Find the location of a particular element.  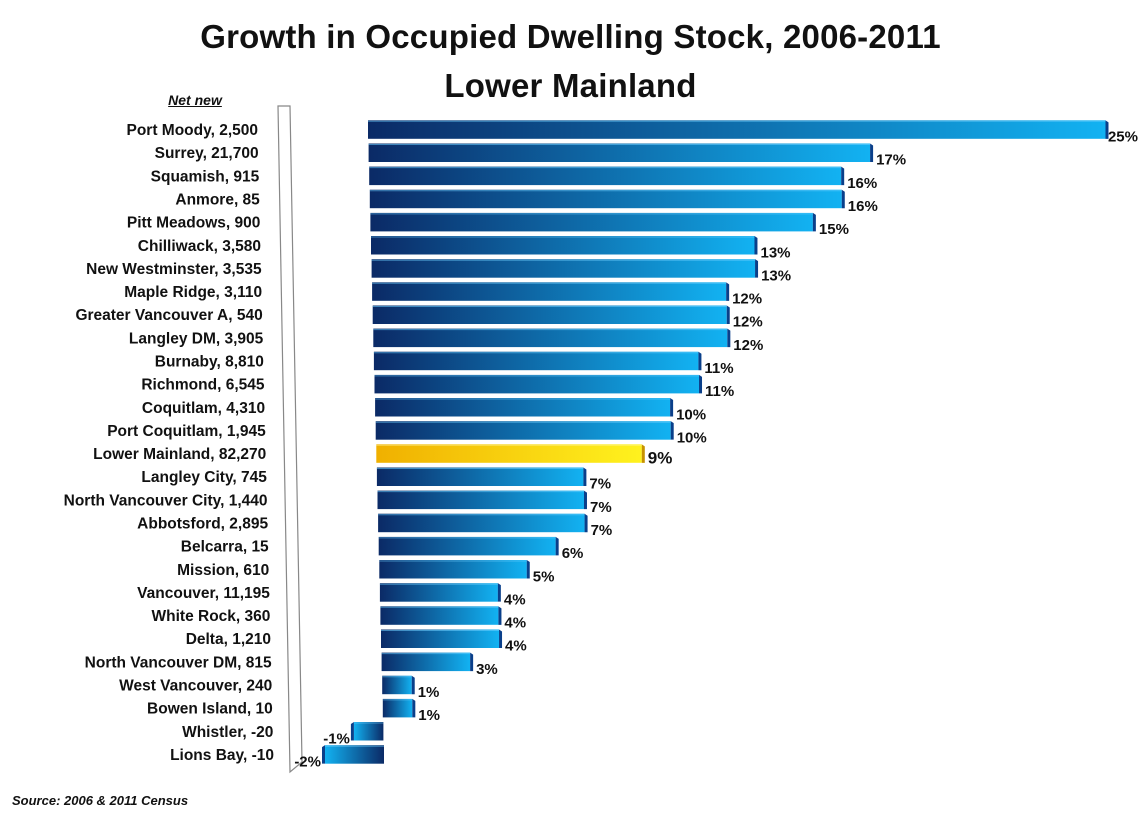

value-label: 6% is located at coordinates (573, 553).